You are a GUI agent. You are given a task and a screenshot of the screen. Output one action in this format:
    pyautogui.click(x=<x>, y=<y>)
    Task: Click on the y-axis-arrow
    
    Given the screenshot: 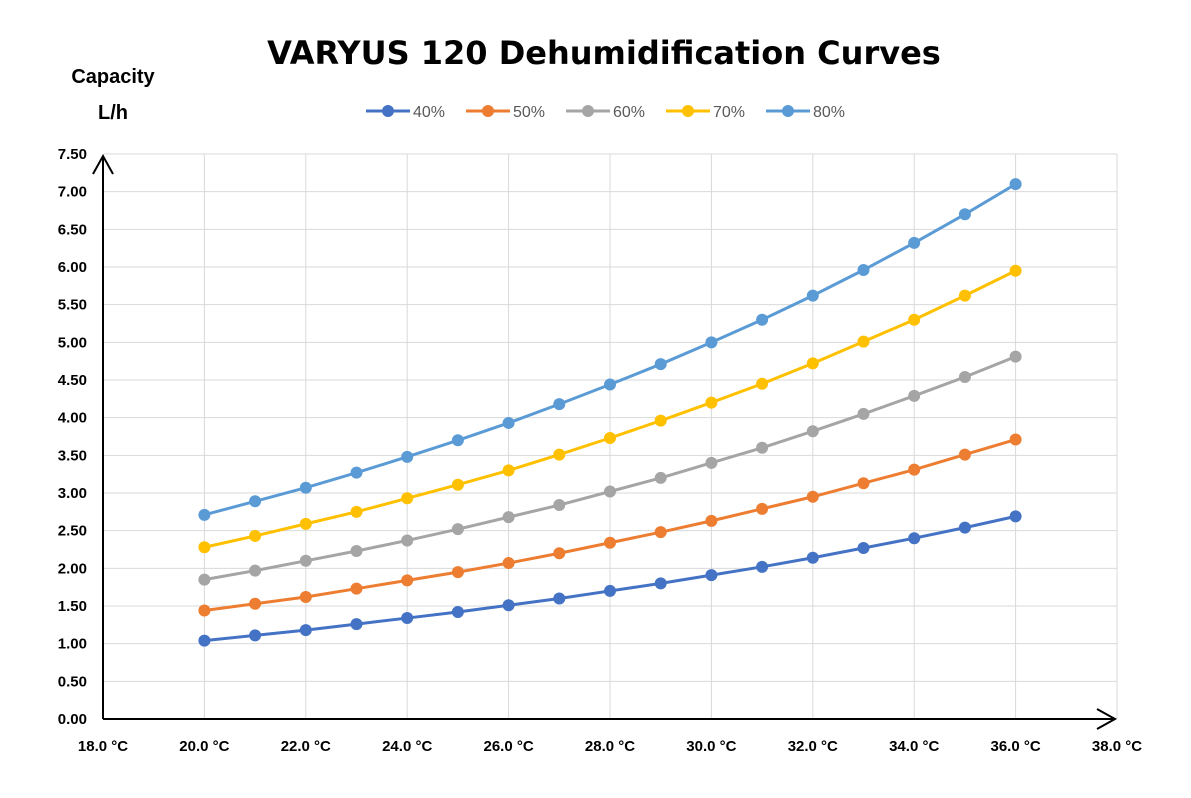 What is the action you would take?
    pyautogui.click(x=103, y=164)
    